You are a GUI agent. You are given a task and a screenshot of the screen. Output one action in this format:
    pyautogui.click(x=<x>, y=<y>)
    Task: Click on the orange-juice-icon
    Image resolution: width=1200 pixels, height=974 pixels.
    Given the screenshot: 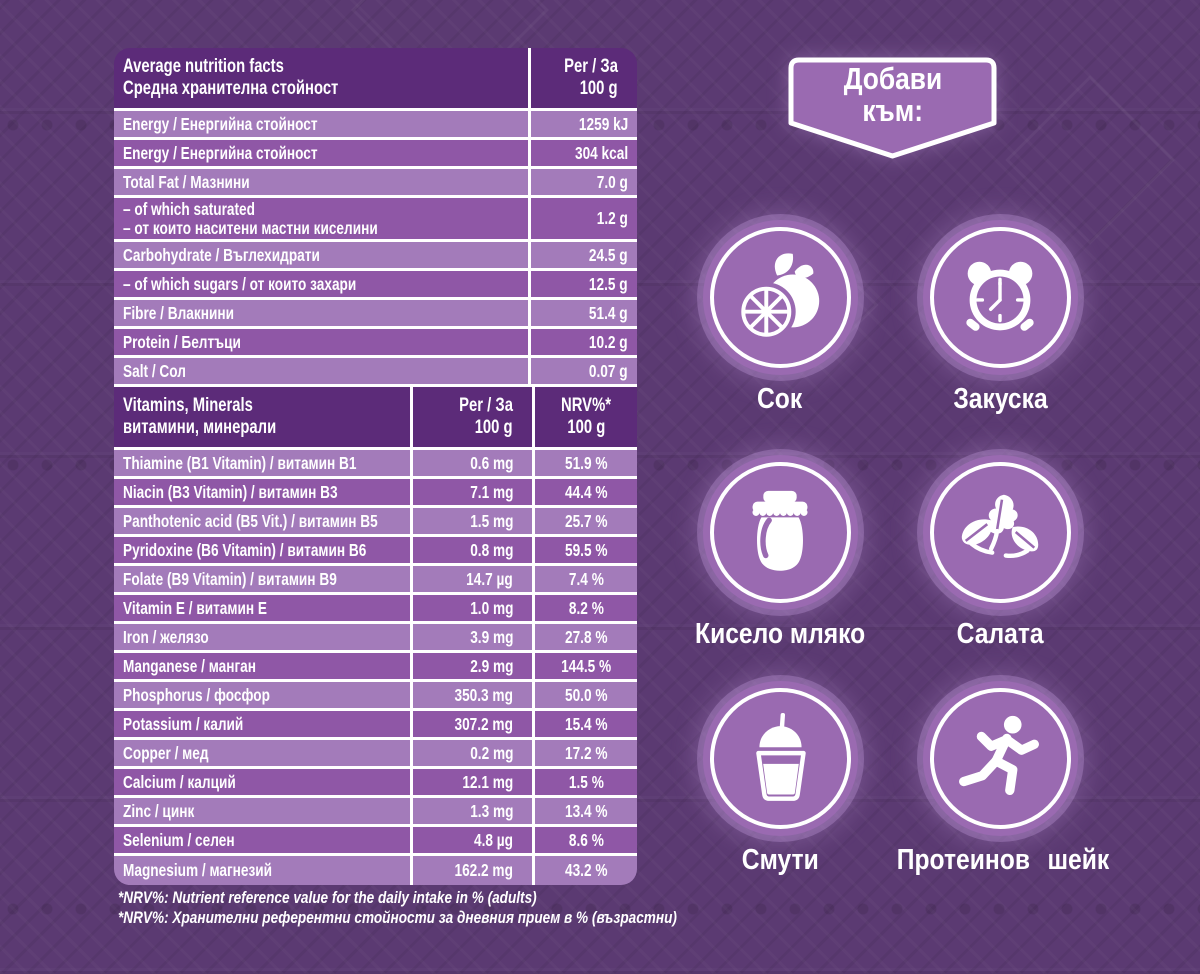 What is the action you would take?
    pyautogui.click(x=778, y=296)
    